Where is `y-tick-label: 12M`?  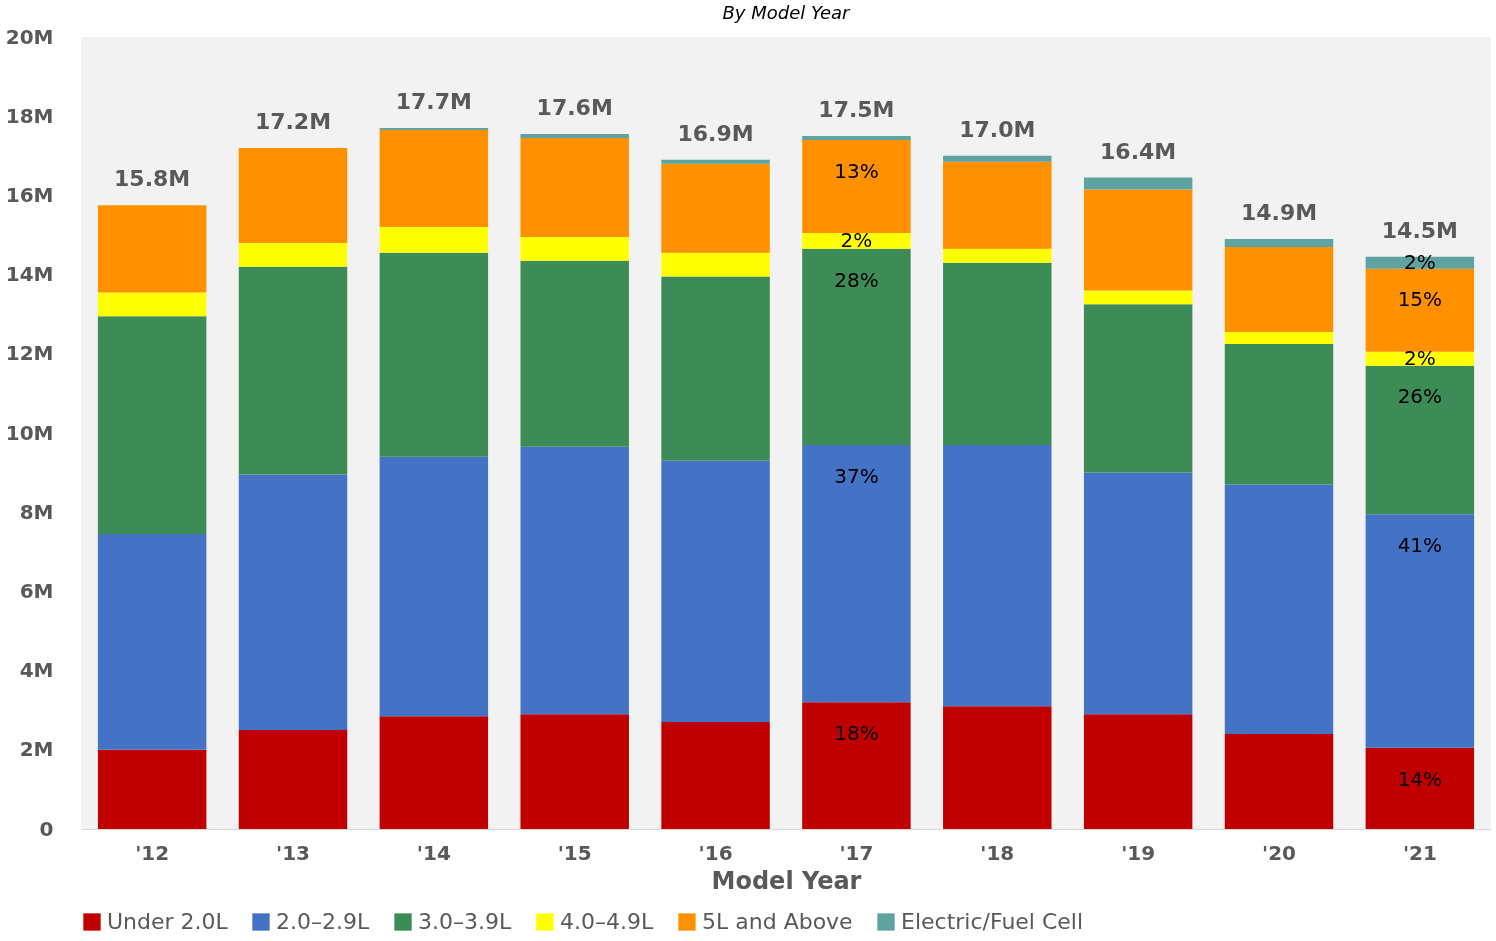 y-tick-label: 12M is located at coordinates (29, 353).